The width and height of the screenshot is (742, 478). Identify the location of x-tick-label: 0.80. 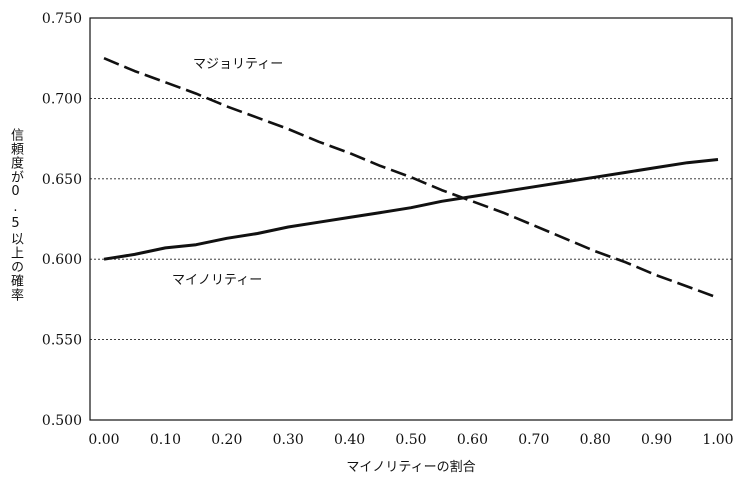
(595, 440).